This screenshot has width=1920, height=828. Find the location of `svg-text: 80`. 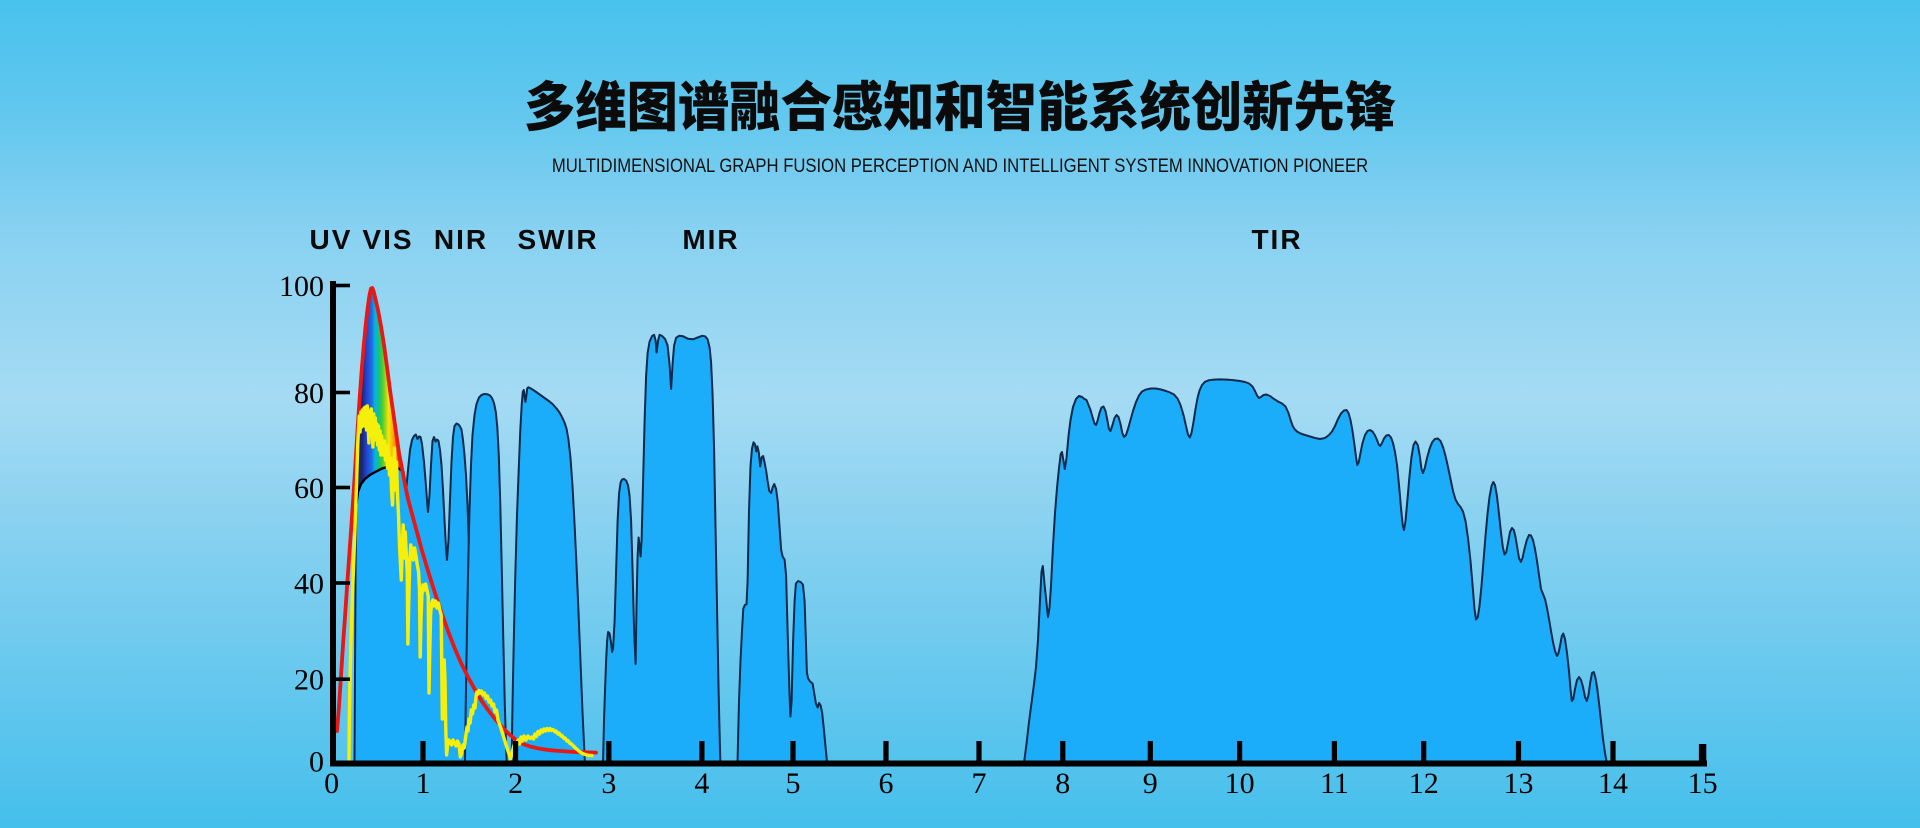

svg-text: 80 is located at coordinates (309, 393).